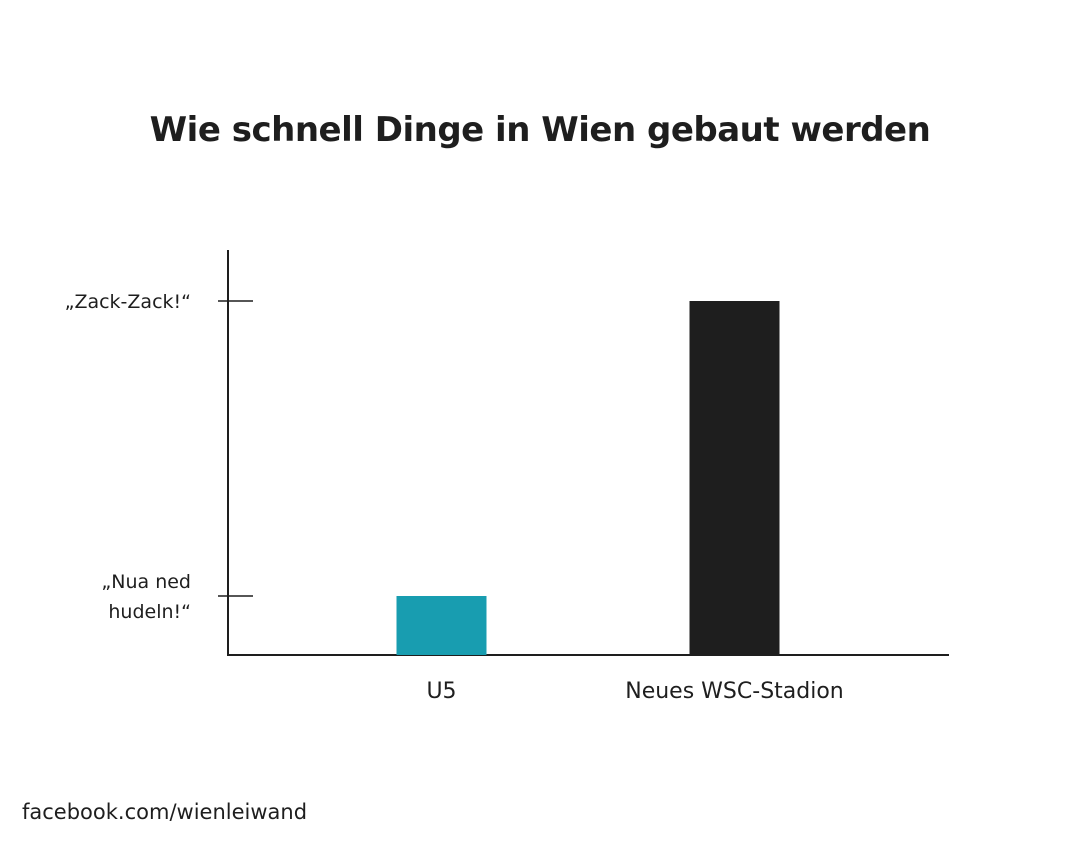 The width and height of the screenshot is (1080, 844). I want to click on y-tick-label: hudeln!“, so click(149, 612).